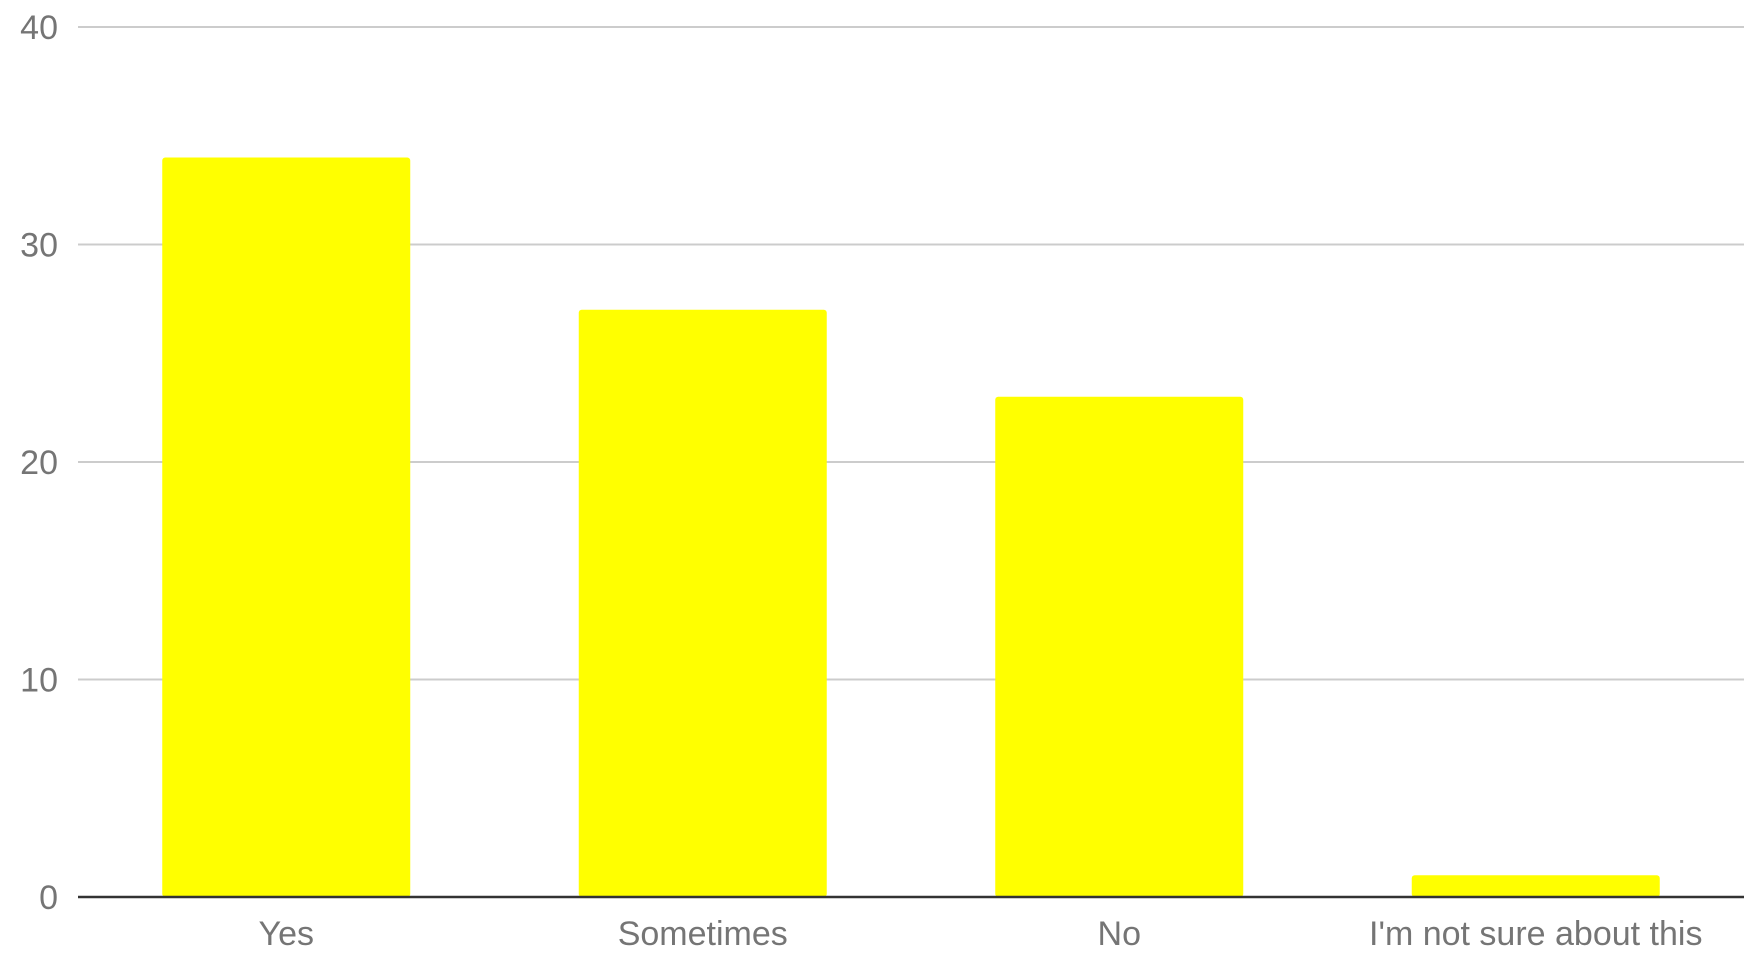 The width and height of the screenshot is (1744, 955). Describe the element at coordinates (39, 681) in the screenshot. I see `y-tick-label: 10` at that location.